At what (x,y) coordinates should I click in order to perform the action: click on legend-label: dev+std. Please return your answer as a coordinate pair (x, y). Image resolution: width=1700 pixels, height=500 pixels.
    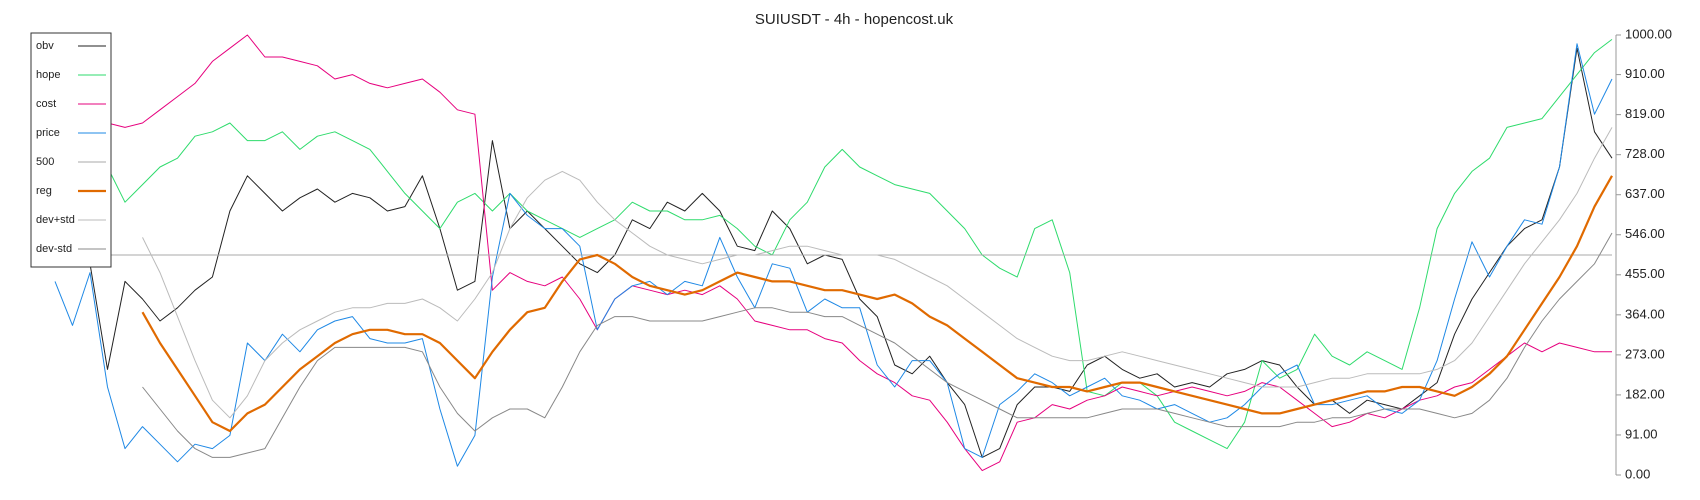
    Looking at the image, I should click on (55, 220).